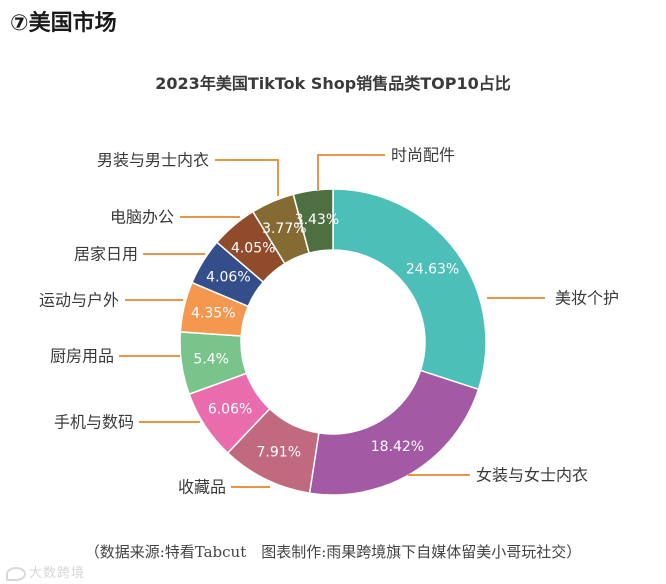 This screenshot has height=584, width=666. What do you see at coordinates (532, 475) in the screenshot?
I see `category-label: 女装与女士内衣` at bounding box center [532, 475].